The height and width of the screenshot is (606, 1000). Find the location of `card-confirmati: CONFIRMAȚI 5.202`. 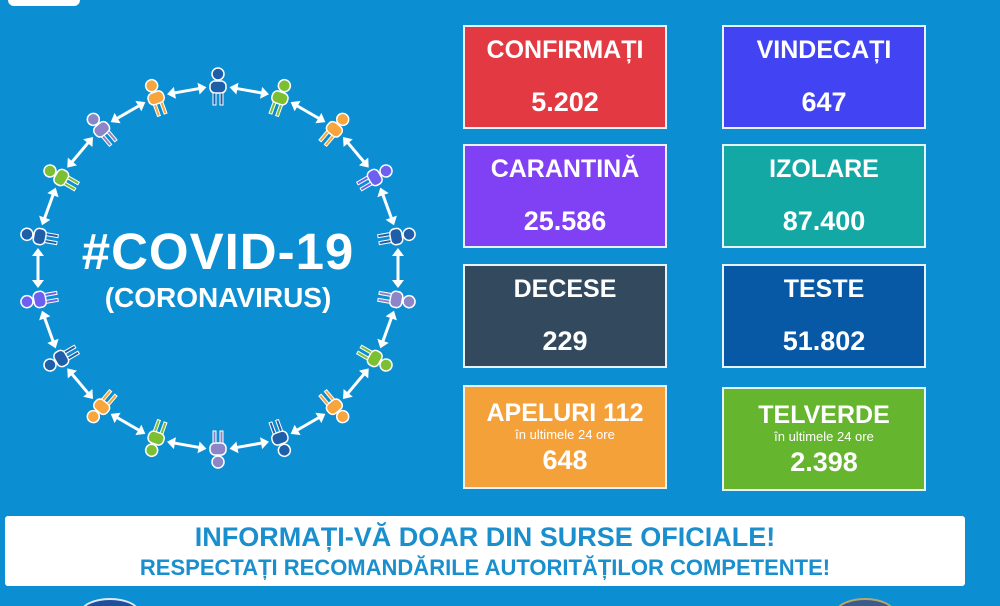

card-confirmati: CONFIRMAȚI 5.202 is located at coordinates (565, 77).